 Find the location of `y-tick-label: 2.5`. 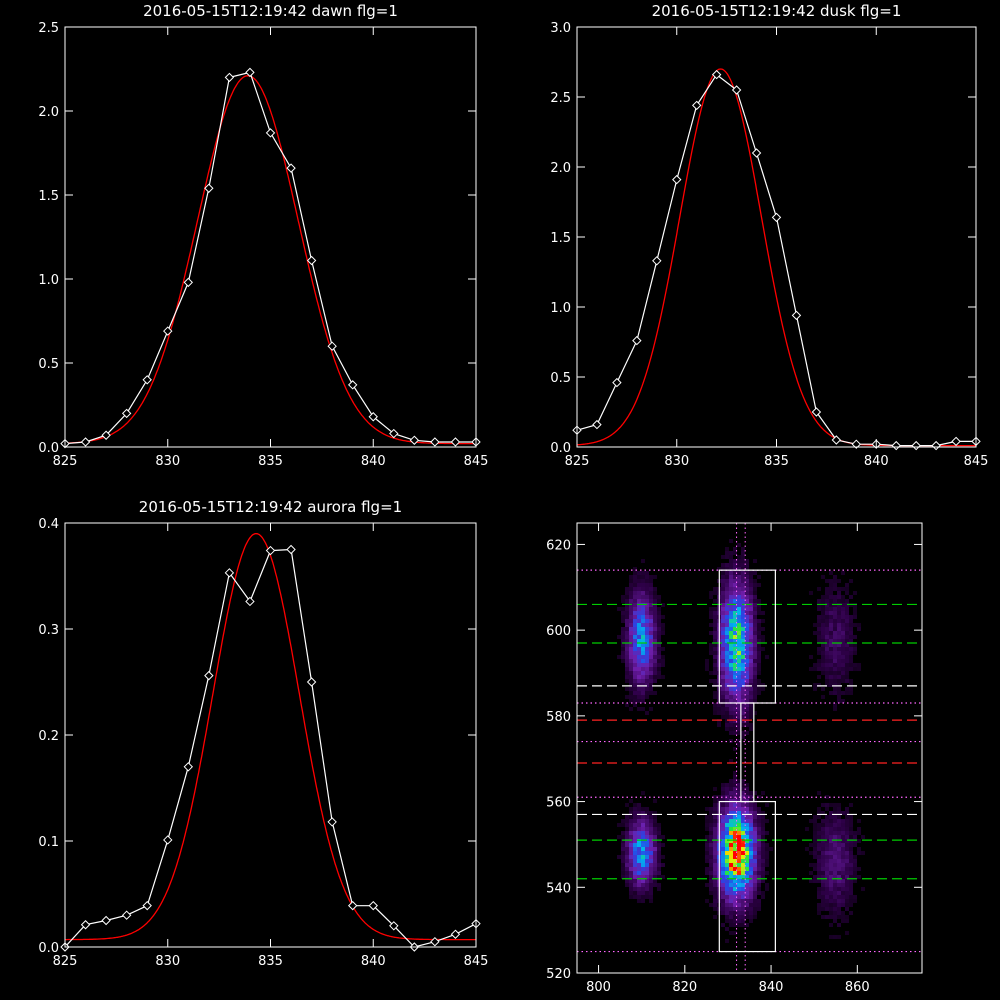

y-tick-label: 2.5 is located at coordinates (48, 28).